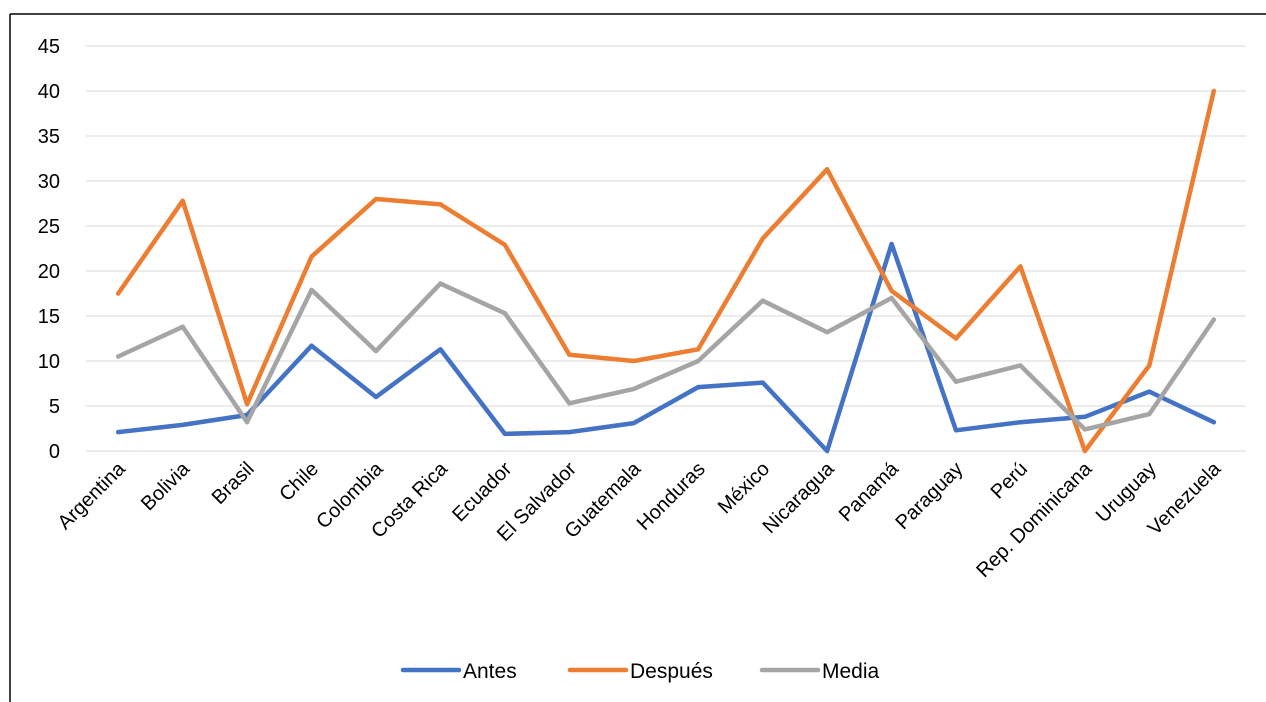 Image resolution: width=1266 pixels, height=702 pixels. I want to click on y-tick-label: 25, so click(49, 227).